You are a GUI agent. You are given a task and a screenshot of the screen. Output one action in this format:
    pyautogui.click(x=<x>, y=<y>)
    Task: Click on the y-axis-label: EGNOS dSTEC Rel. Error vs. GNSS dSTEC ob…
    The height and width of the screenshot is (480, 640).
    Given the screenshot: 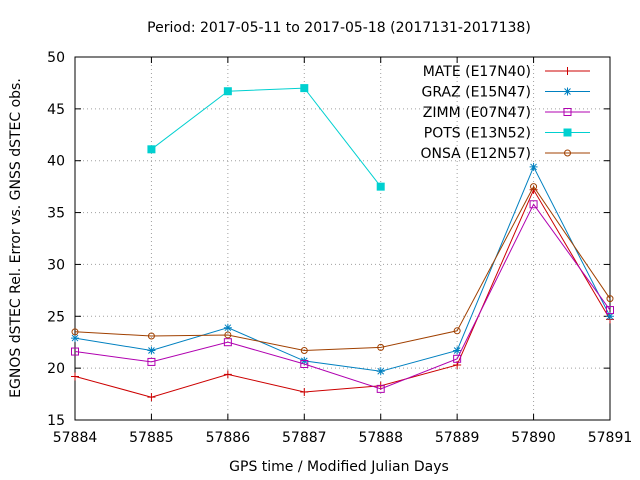 What is the action you would take?
    pyautogui.click(x=16, y=238)
    